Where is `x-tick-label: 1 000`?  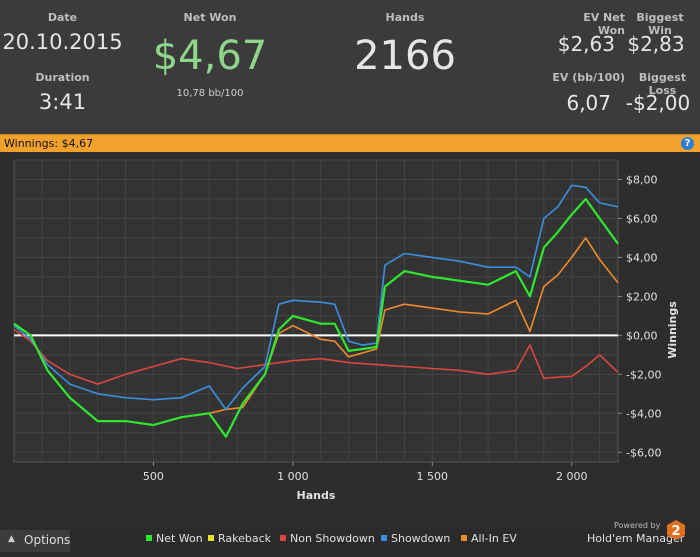 x-tick-label: 1 000 is located at coordinates (293, 476).